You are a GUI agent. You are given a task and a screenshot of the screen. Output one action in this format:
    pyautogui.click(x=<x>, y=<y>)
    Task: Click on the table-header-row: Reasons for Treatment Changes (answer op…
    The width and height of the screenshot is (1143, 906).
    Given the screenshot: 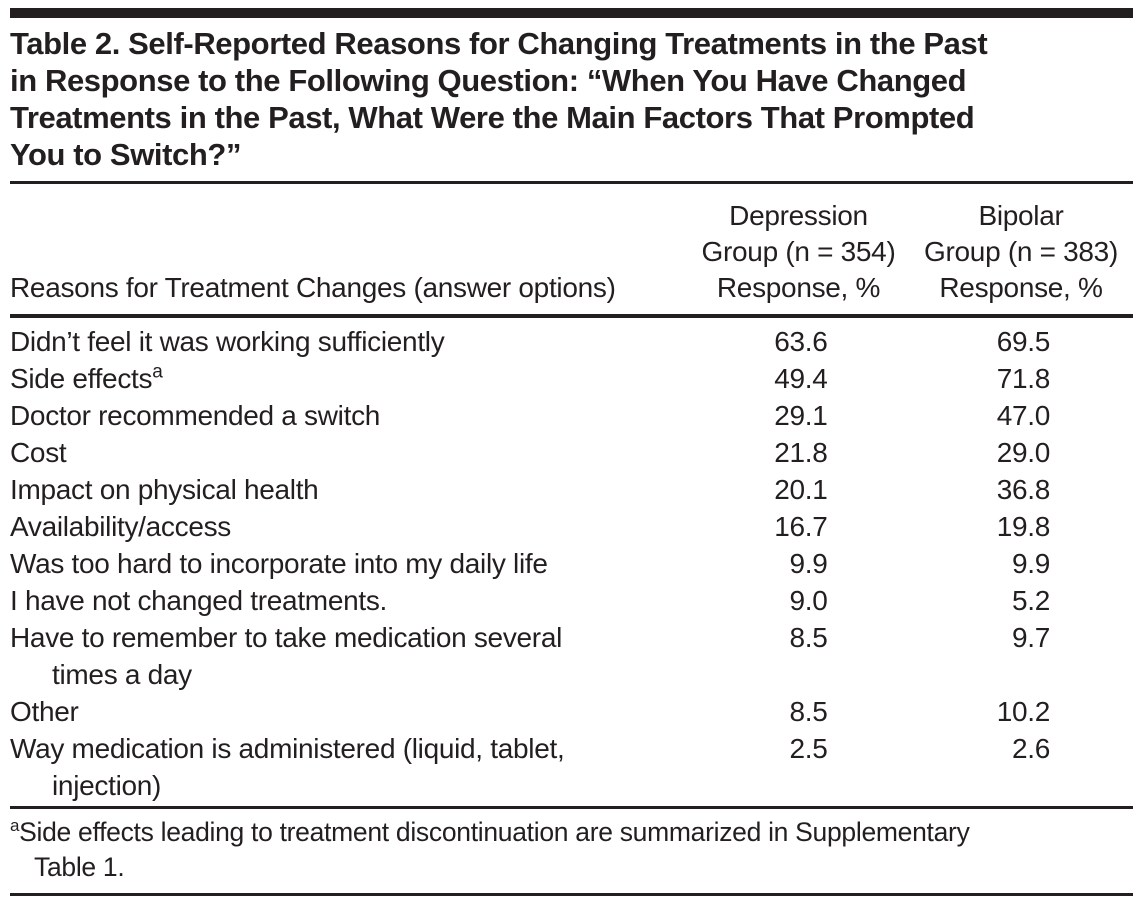 What is the action you would take?
    pyautogui.click(x=571, y=249)
    